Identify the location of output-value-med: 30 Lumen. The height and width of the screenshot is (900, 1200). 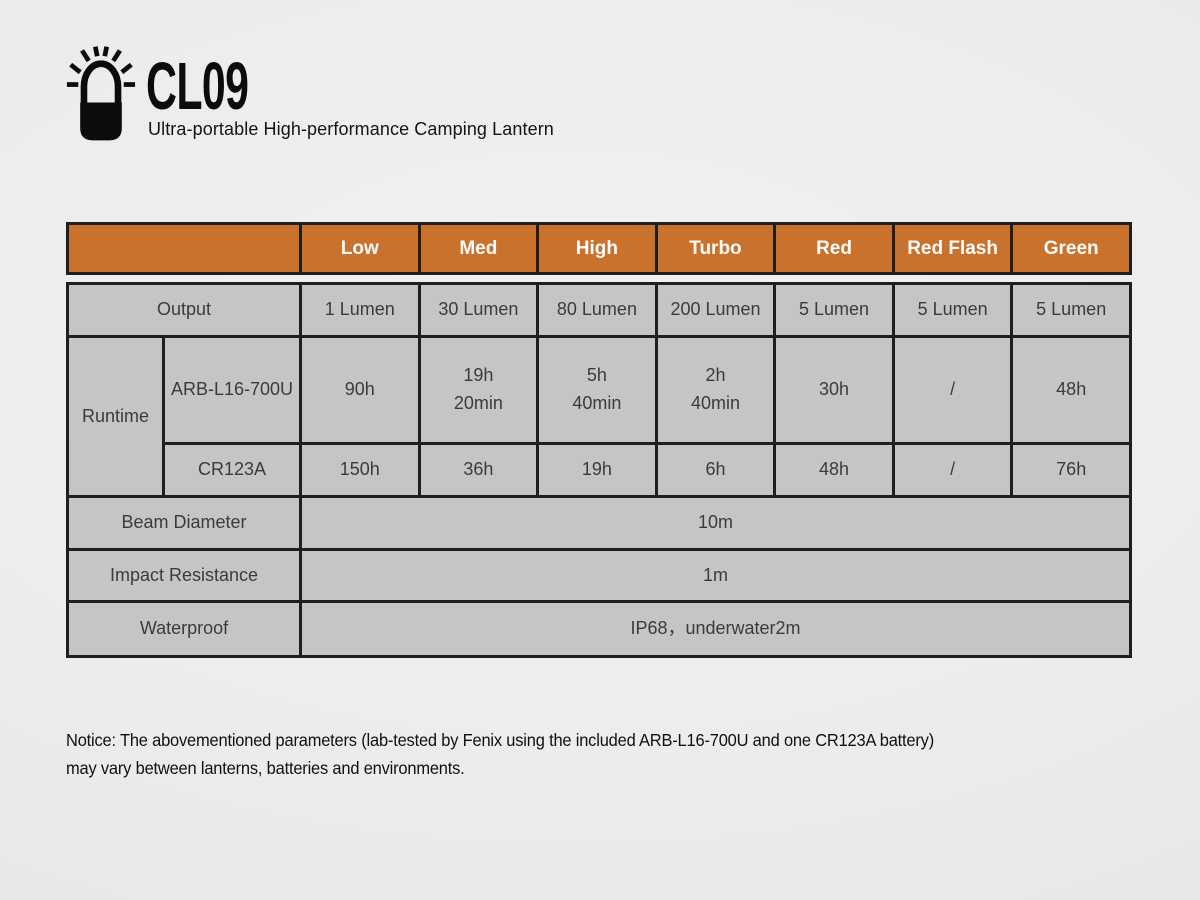
(478, 310).